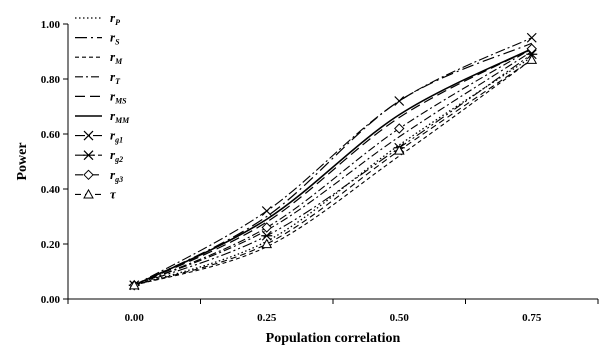 The width and height of the screenshot is (612, 347). Describe the element at coordinates (51, 25) in the screenshot. I see `y-tick-label: 1.00` at that location.